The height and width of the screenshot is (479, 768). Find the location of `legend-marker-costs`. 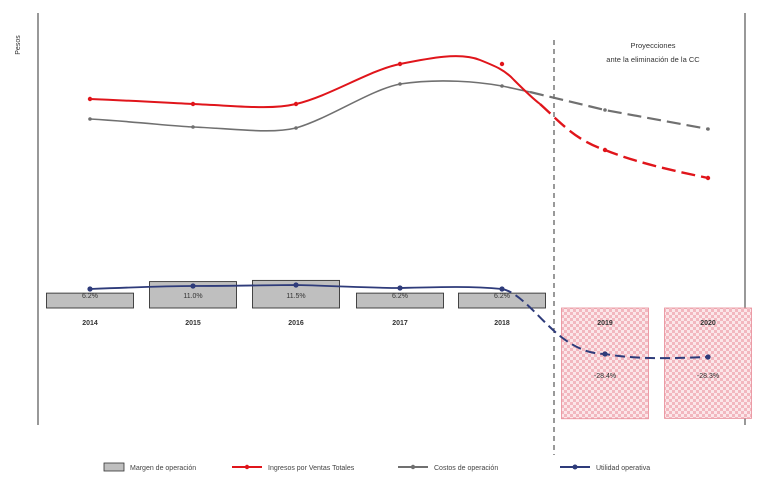

legend-marker-costs is located at coordinates (413, 467).